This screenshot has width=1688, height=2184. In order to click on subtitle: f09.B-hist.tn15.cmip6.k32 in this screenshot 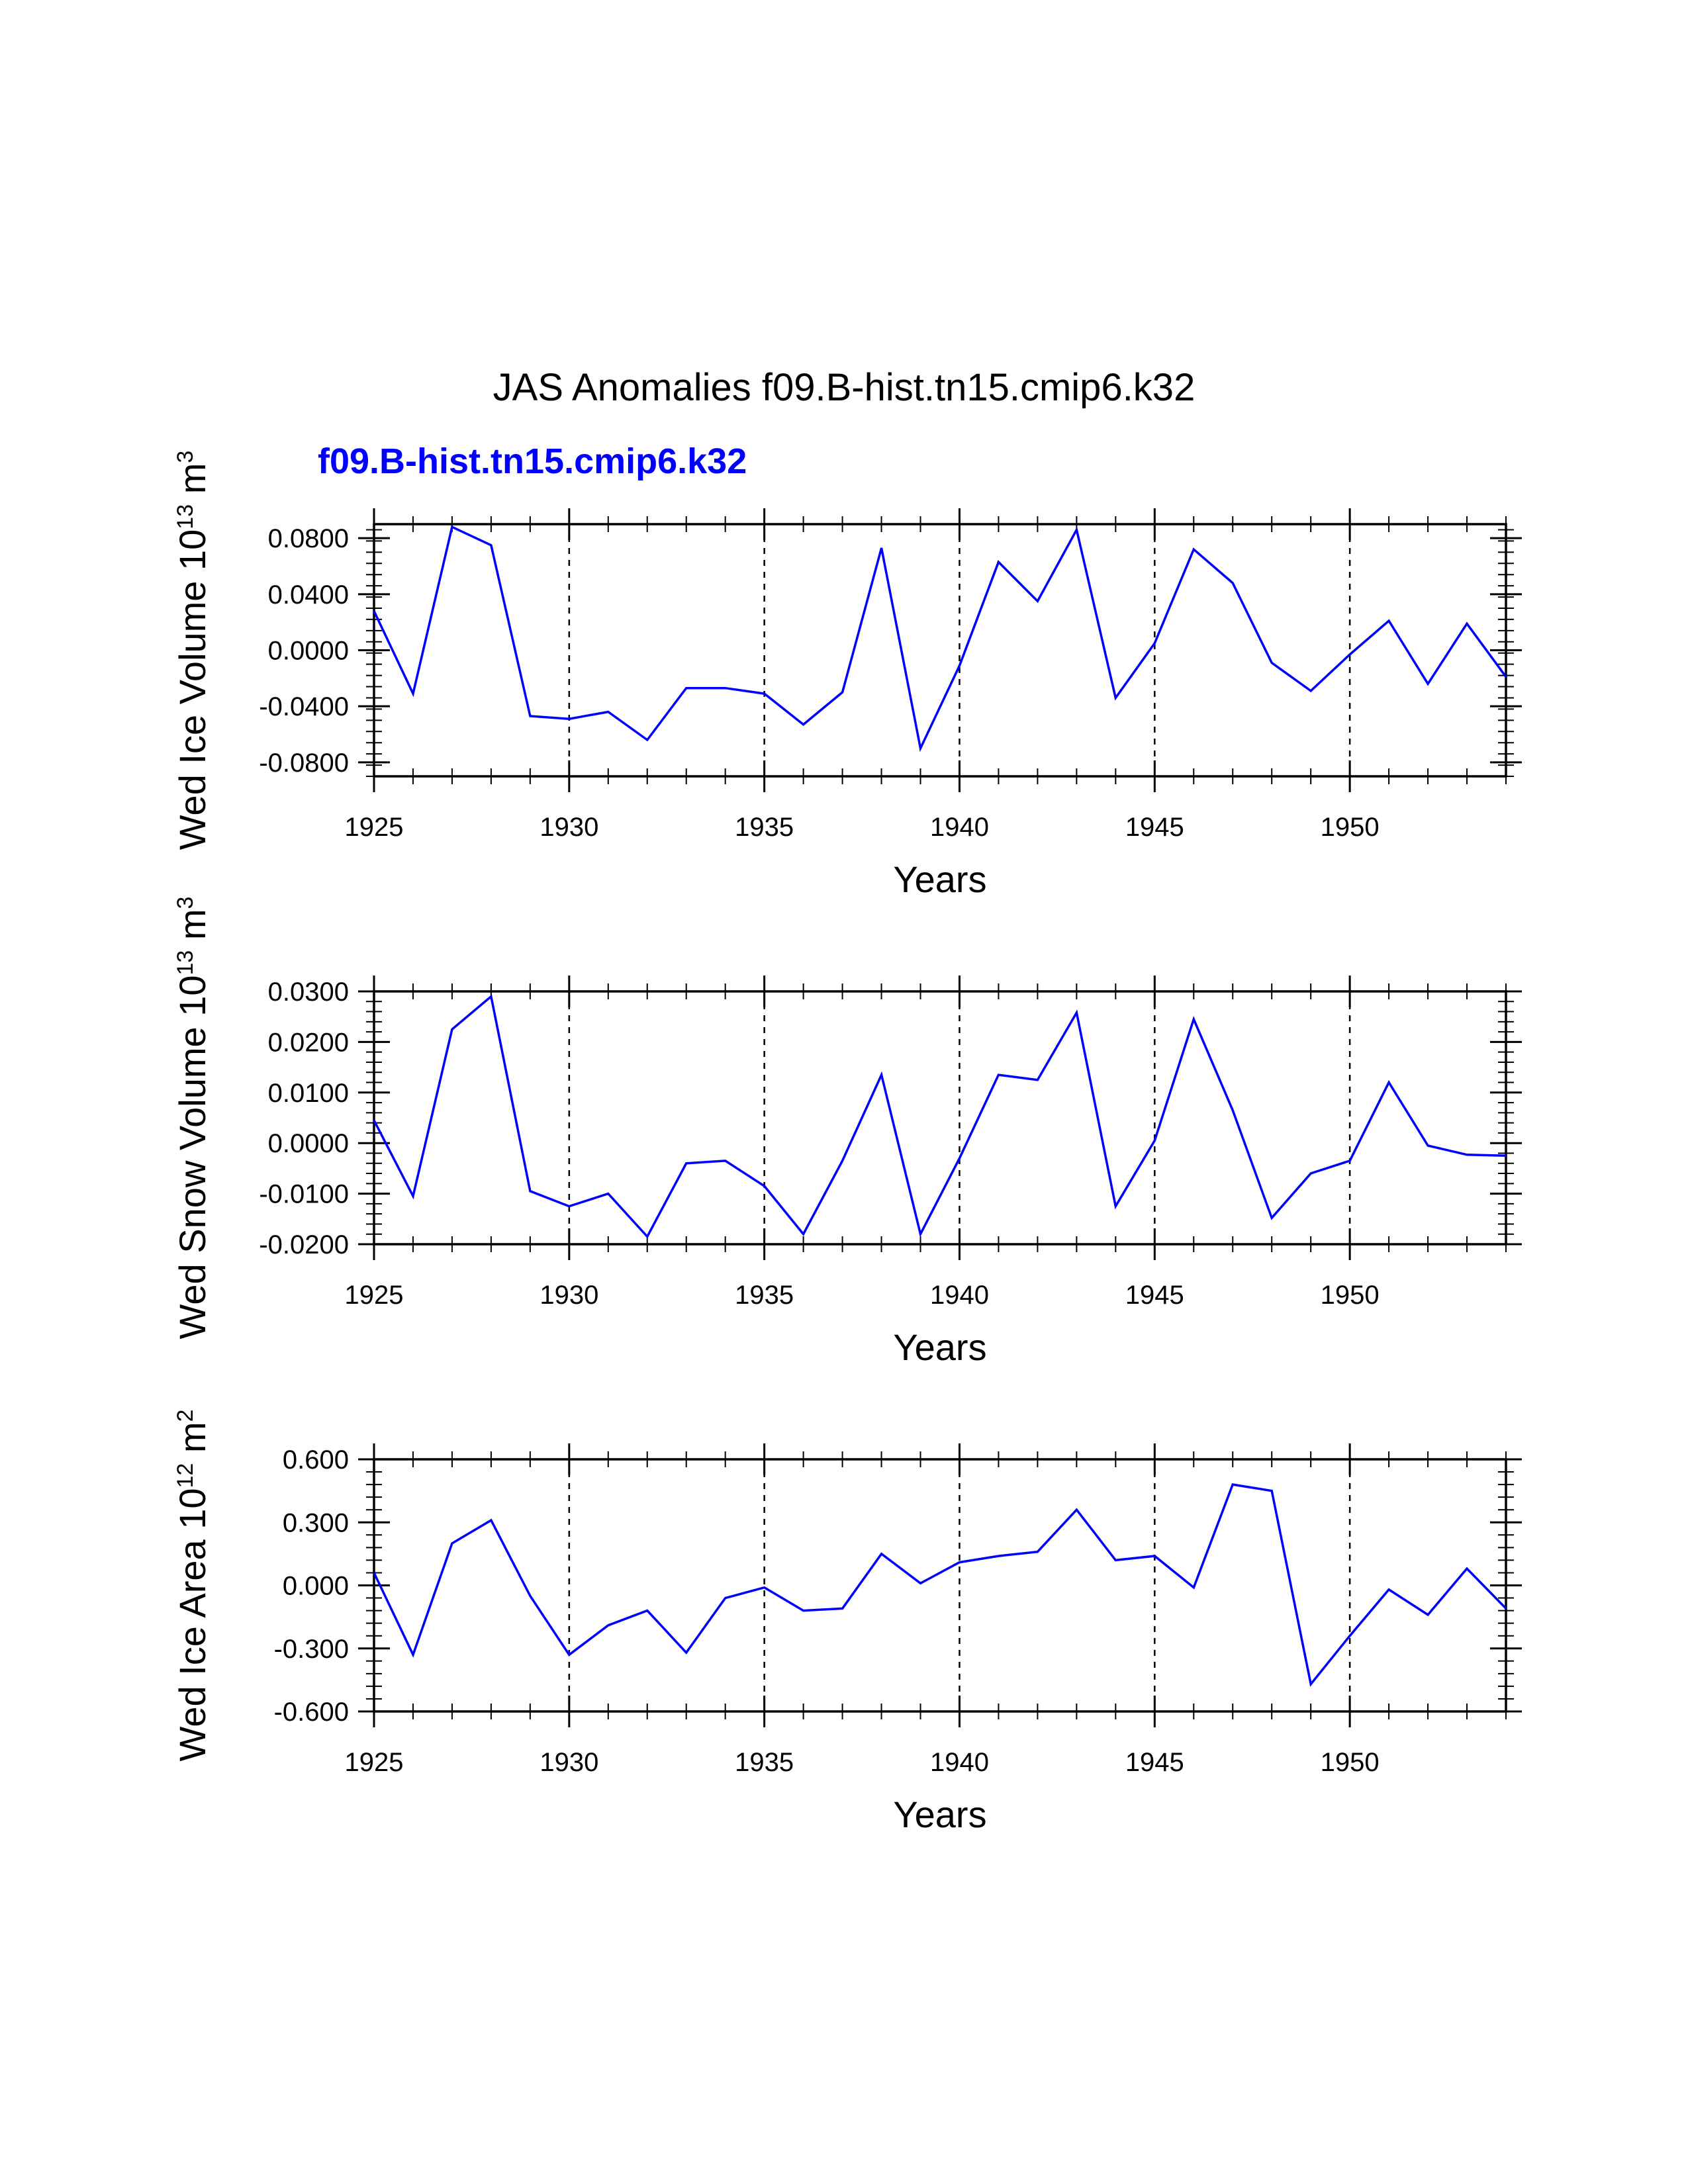, I will do `click(532, 461)`.